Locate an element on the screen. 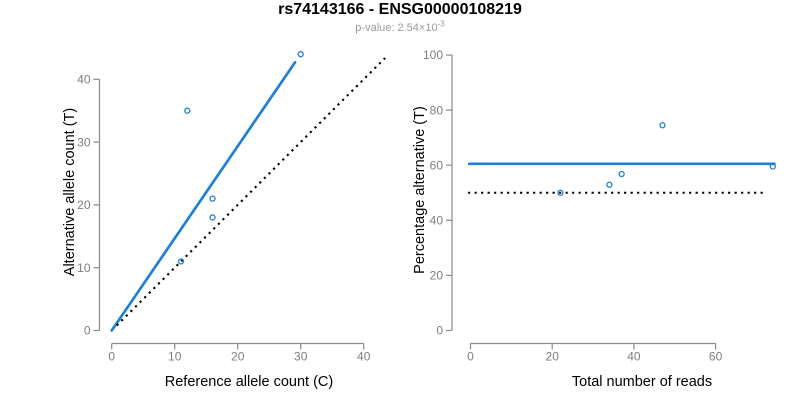 The width and height of the screenshot is (800, 400). x-axis-title: Total number of reads is located at coordinates (642, 382).